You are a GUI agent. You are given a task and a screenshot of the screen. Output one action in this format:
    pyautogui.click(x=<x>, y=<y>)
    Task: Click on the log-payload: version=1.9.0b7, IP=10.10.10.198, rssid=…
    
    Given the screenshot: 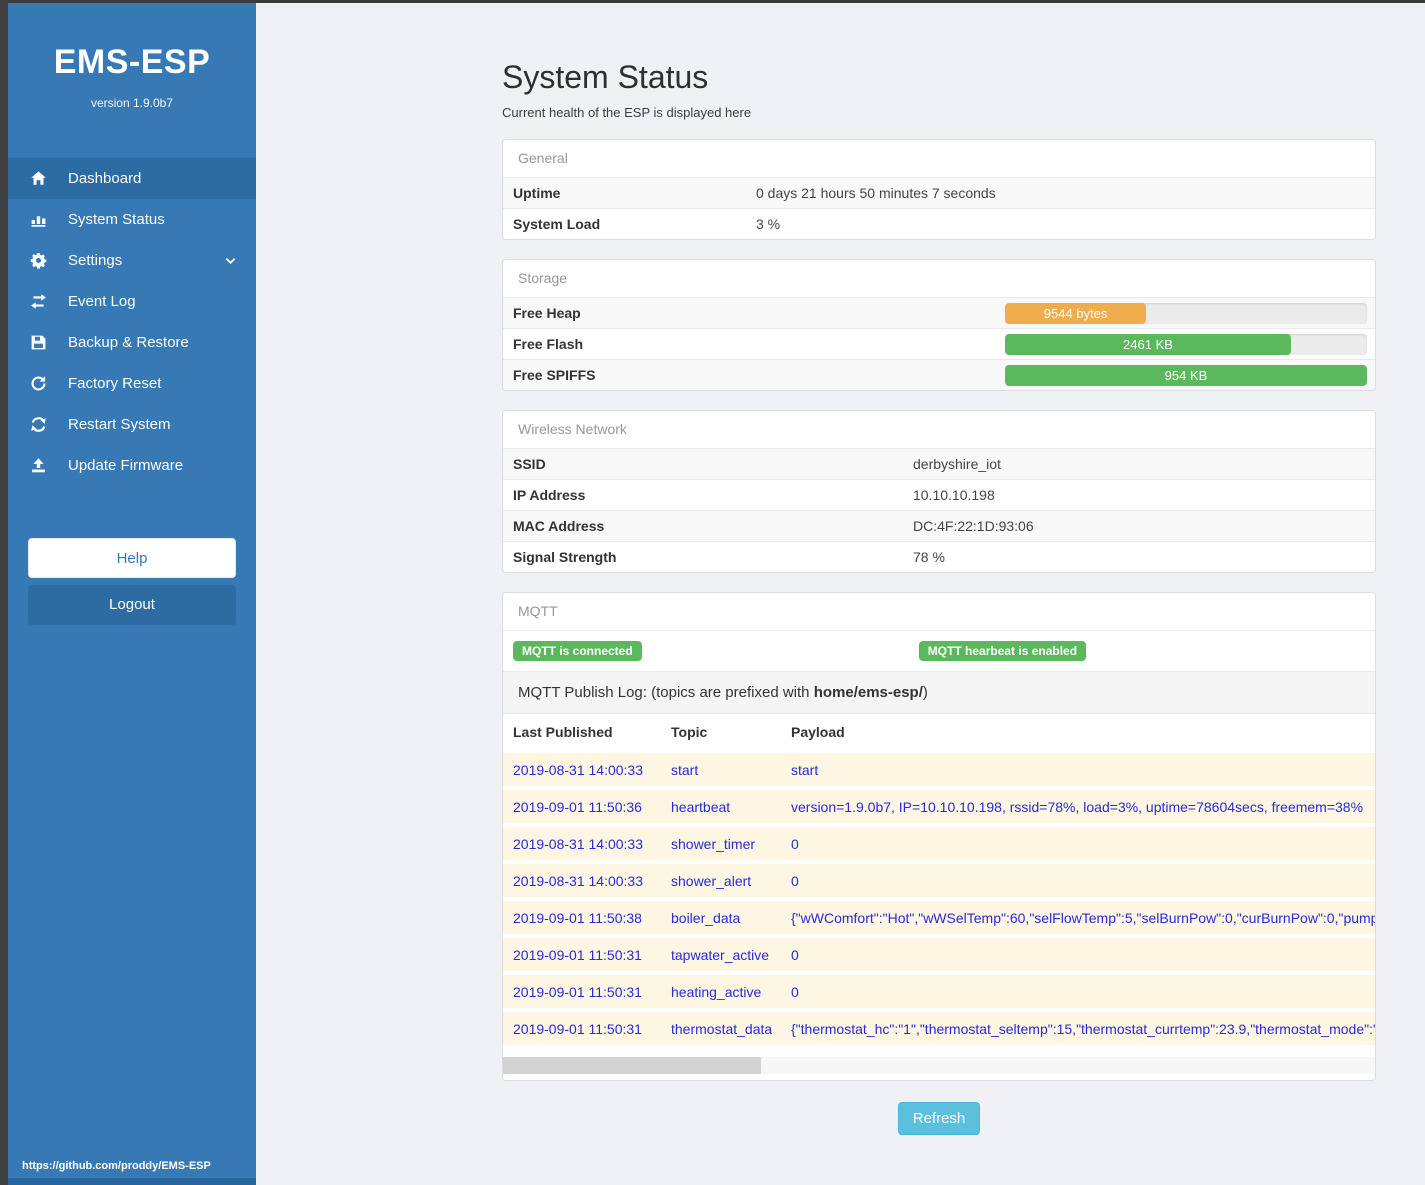 What is the action you would take?
    pyautogui.click(x=1077, y=806)
    